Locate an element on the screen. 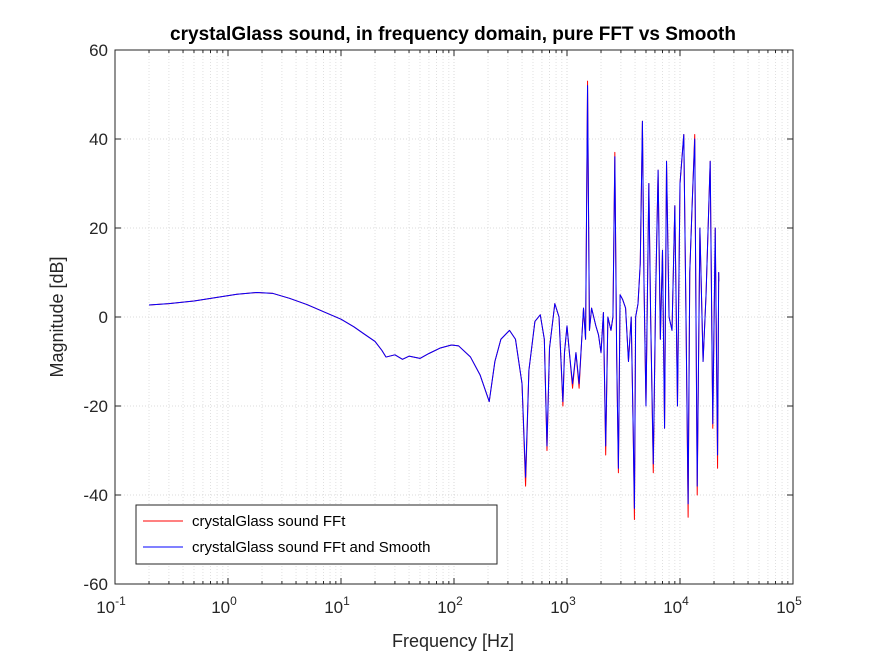 The height and width of the screenshot is (656, 875). legend-box is located at coordinates (316, 534).